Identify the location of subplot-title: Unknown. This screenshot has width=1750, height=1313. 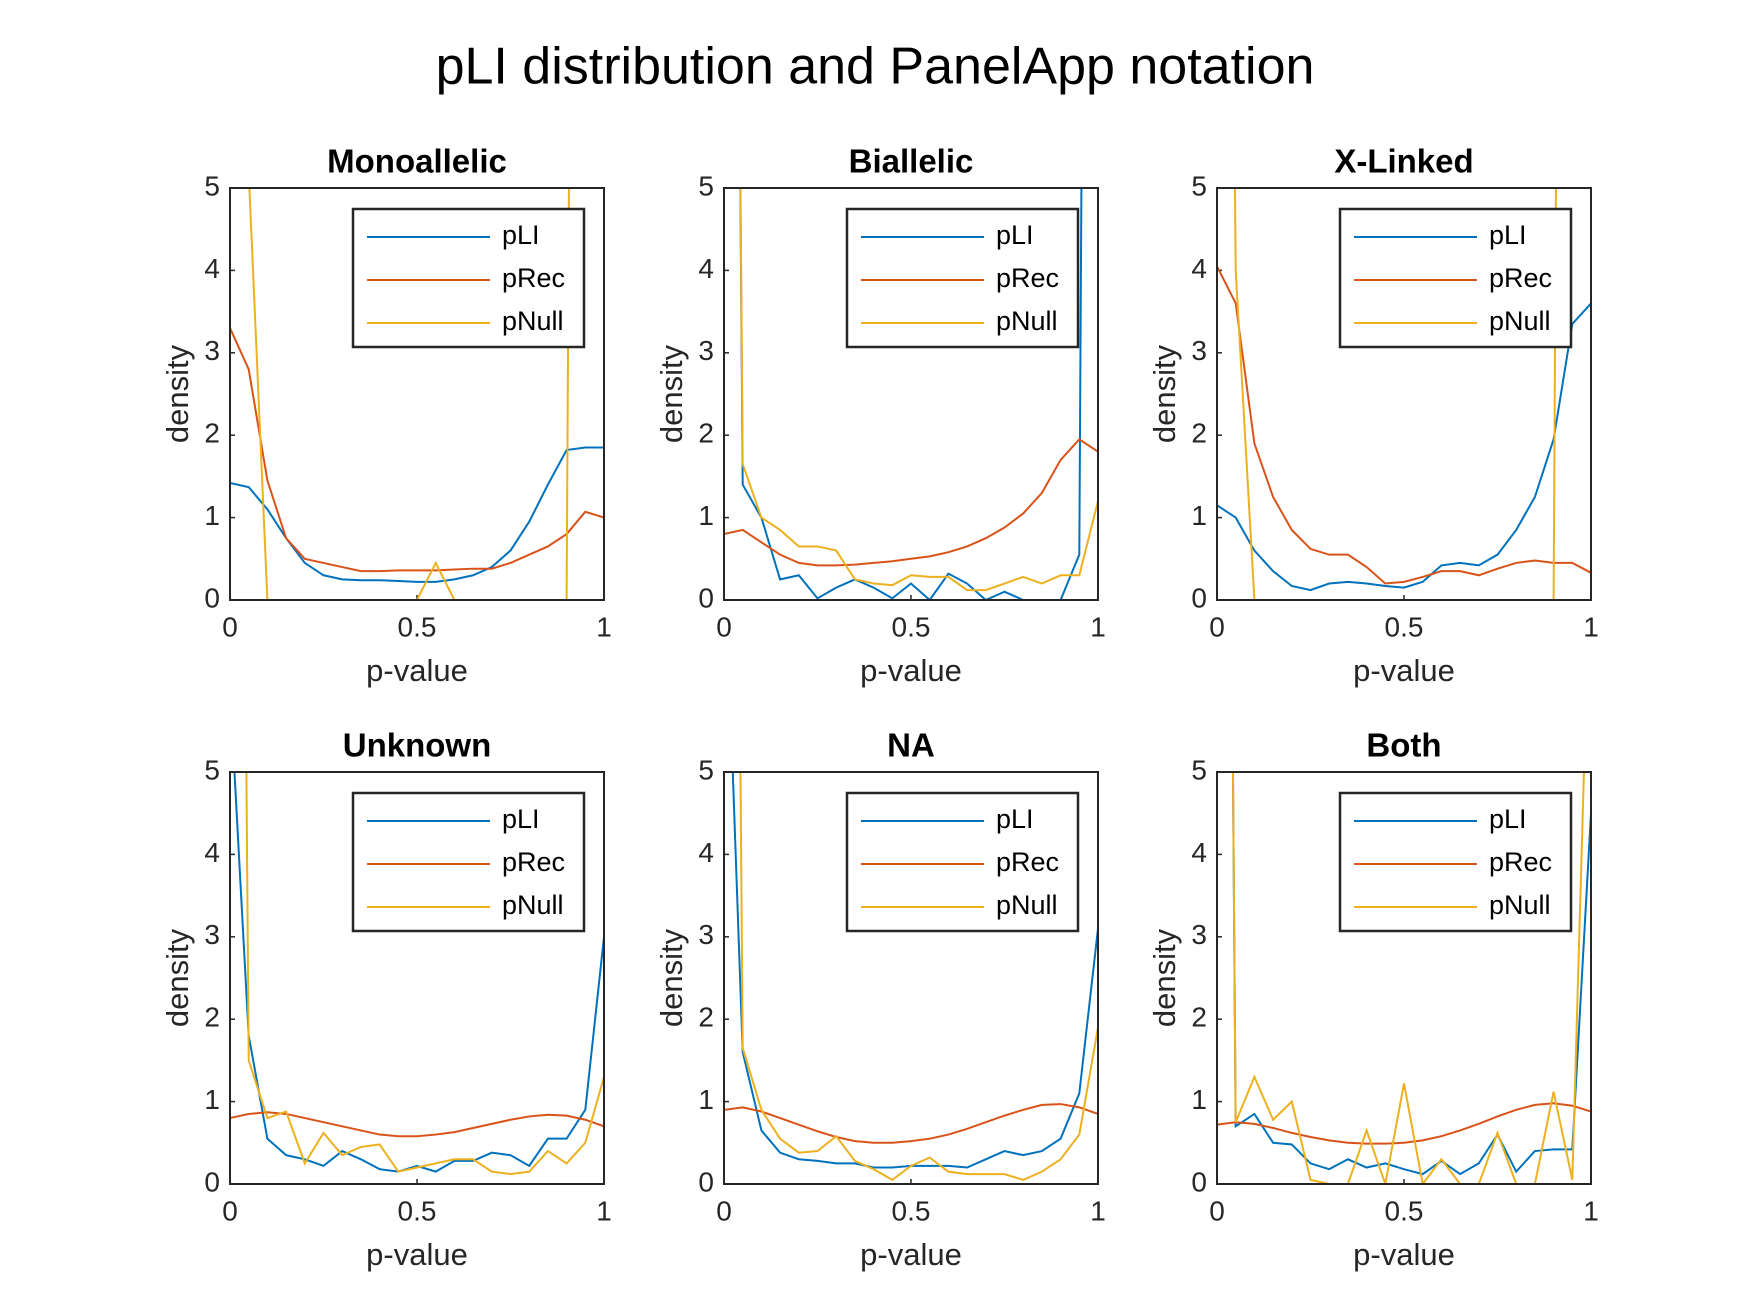
(417, 745).